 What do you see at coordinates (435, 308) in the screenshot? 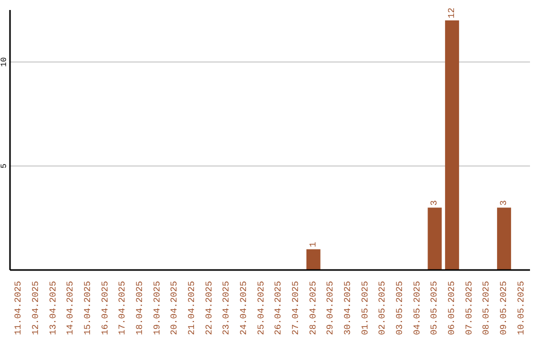
I see `x-tick-label: 05.05.2025` at bounding box center [435, 308].